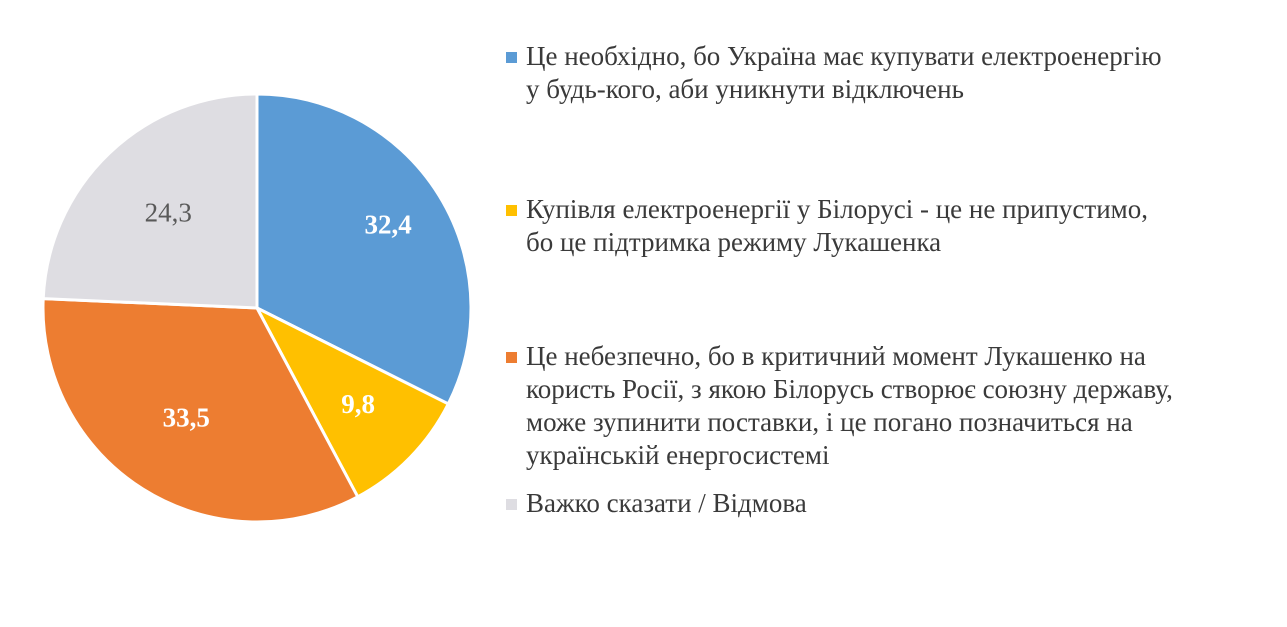 This screenshot has width=1287, height=627. What do you see at coordinates (886, 503) in the screenshot?
I see `legend-item-hard-to-say: Важко сказати / Відмова` at bounding box center [886, 503].